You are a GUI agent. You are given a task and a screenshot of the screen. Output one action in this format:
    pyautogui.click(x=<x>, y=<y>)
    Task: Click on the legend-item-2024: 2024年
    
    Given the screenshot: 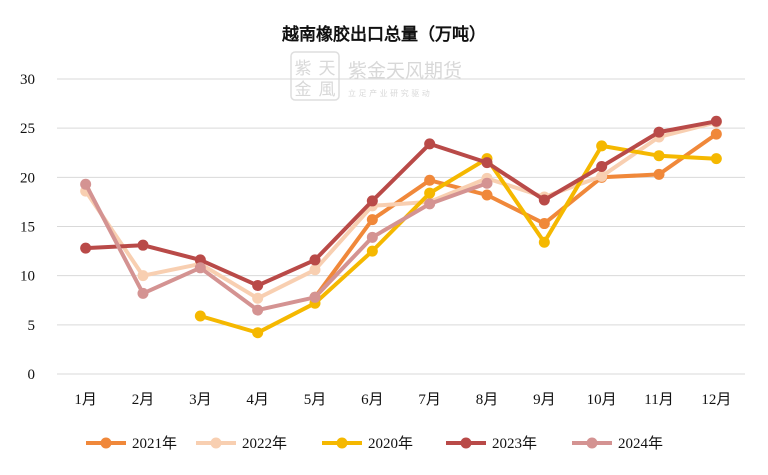 What is the action you would take?
    pyautogui.click(x=617, y=443)
    